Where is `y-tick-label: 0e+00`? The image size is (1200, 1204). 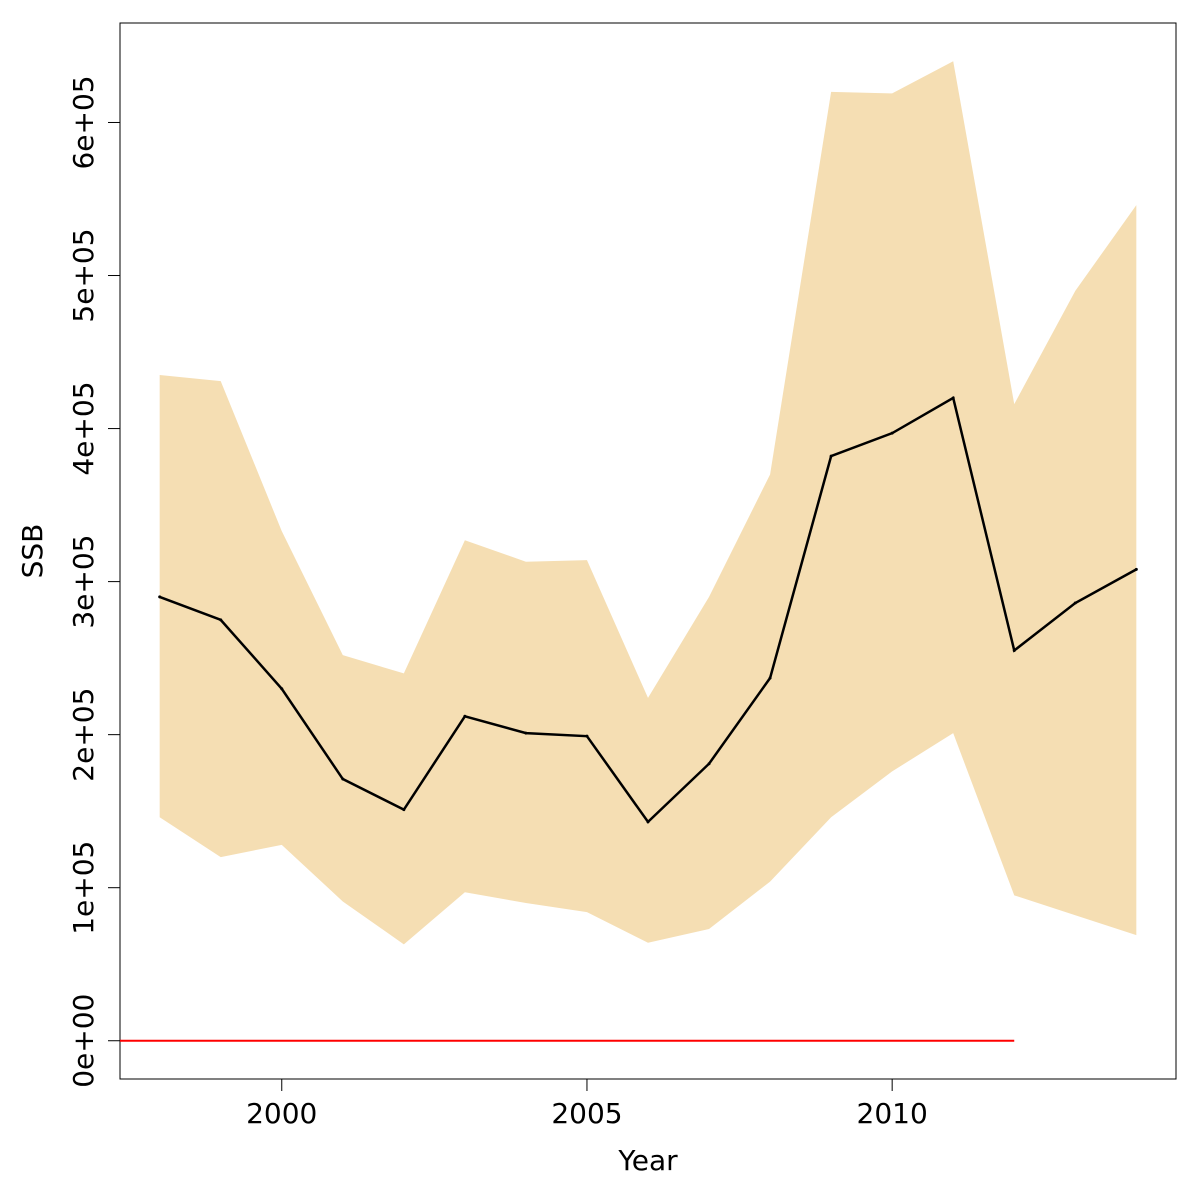
y-tick-label: 0e+00 is located at coordinates (83, 1041).